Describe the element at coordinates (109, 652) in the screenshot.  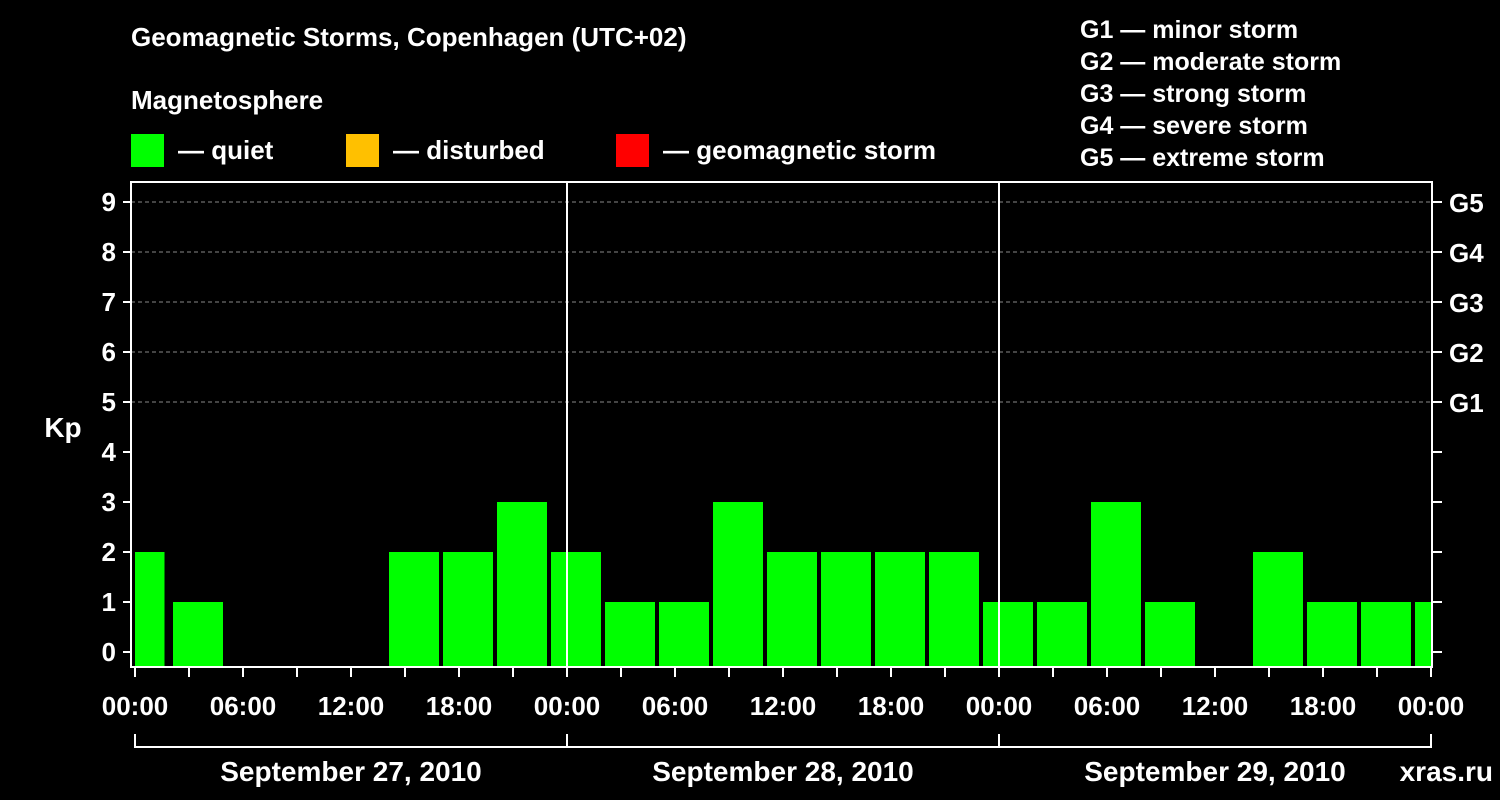
I see `y-tick-label-0: 0` at that location.